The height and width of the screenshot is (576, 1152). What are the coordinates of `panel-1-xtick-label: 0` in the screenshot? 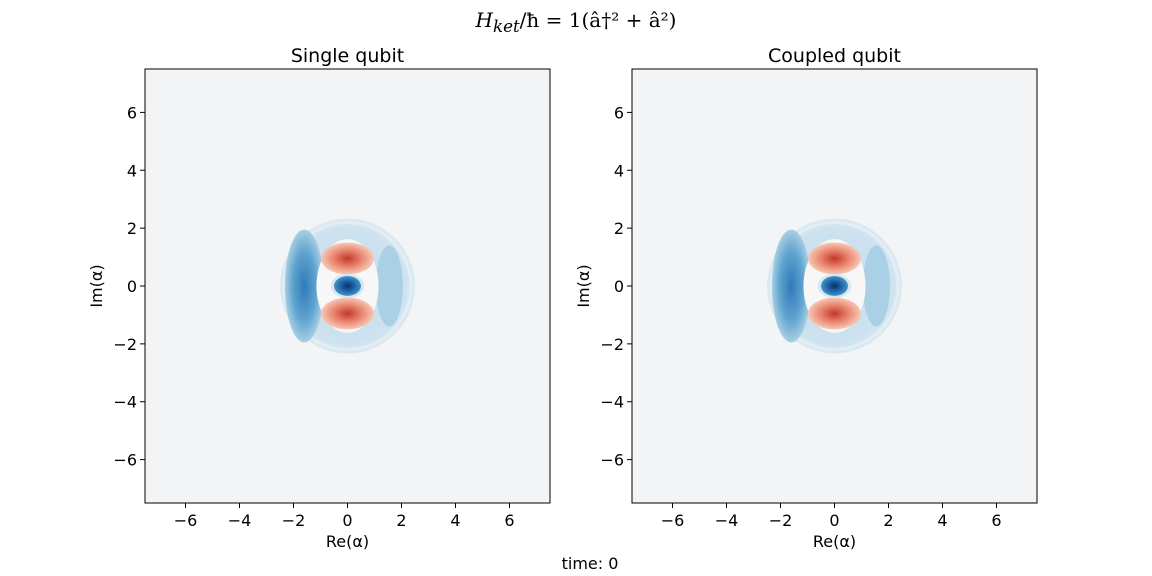 It's located at (347, 520).